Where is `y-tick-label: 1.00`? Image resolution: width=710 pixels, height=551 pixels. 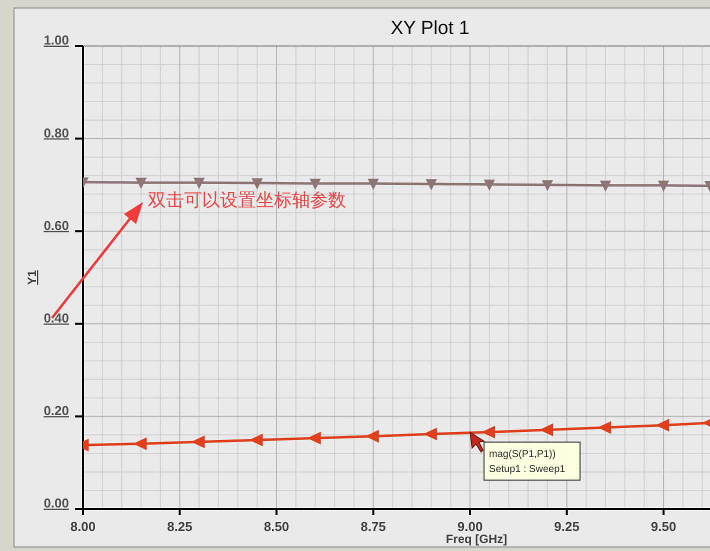
y-tick-label: 1.00 is located at coordinates (56, 40).